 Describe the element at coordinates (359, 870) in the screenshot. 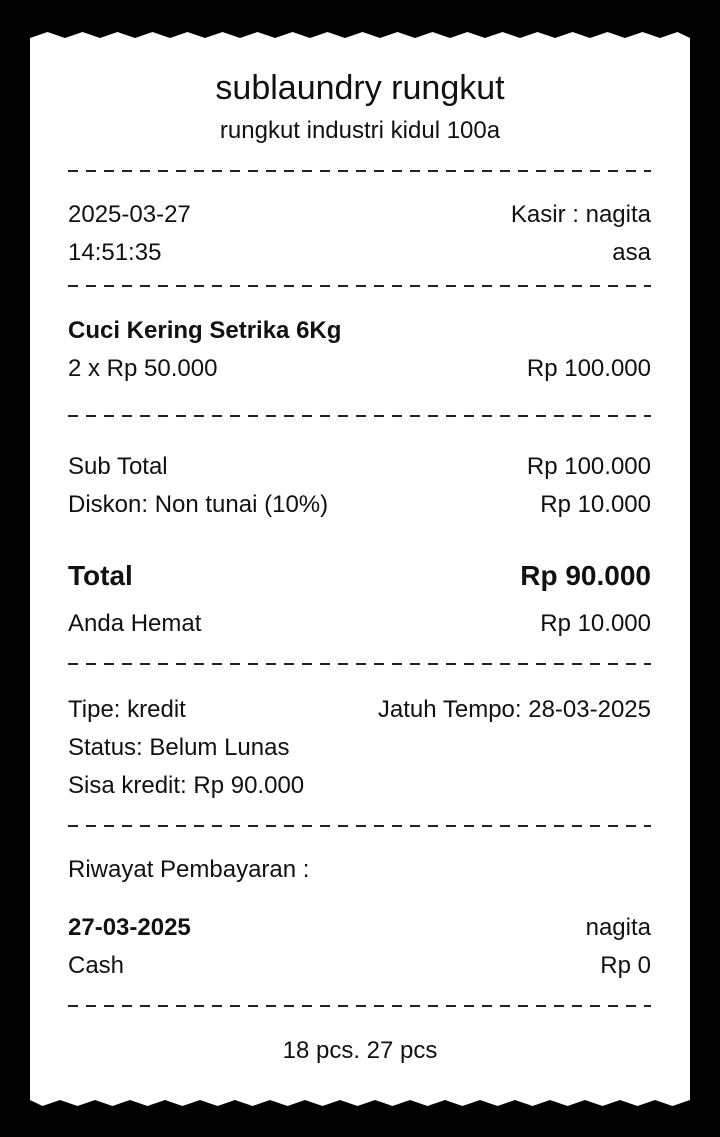

I see `history-label-row: Riwayat Pembayaran :` at that location.